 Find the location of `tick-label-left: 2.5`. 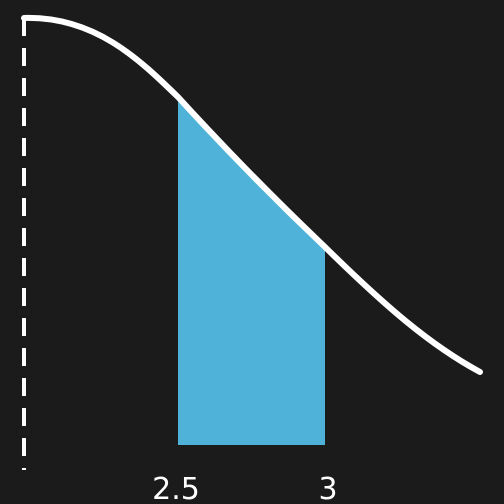

tick-label-left: 2.5 is located at coordinates (176, 488).